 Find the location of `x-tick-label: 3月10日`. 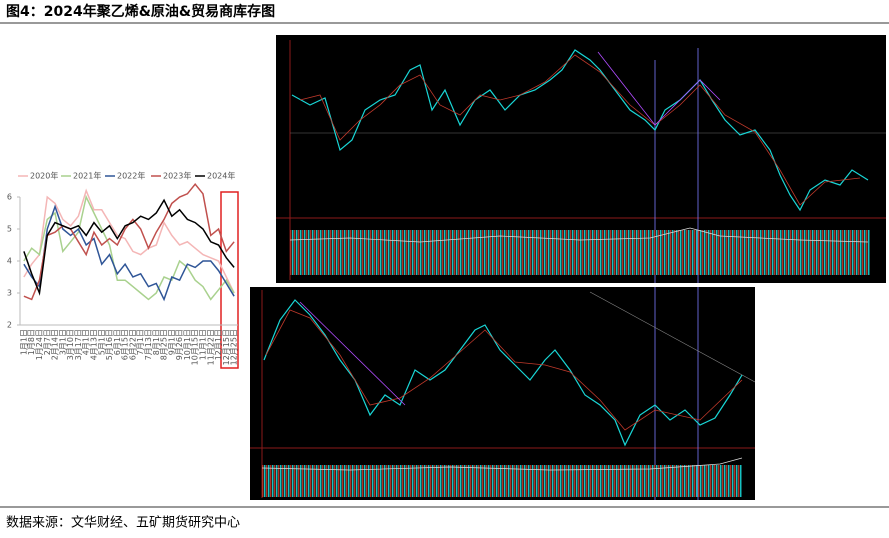

x-tick-label: 3月10日 is located at coordinates (70, 344).